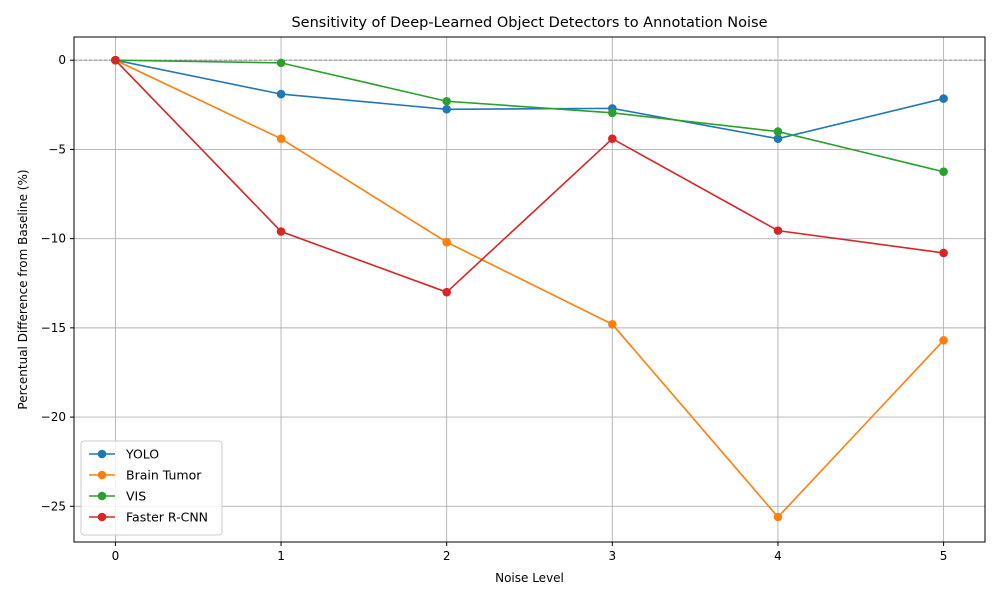  Describe the element at coordinates (62, 60) in the screenshot. I see `y-tick-label: 0` at that location.